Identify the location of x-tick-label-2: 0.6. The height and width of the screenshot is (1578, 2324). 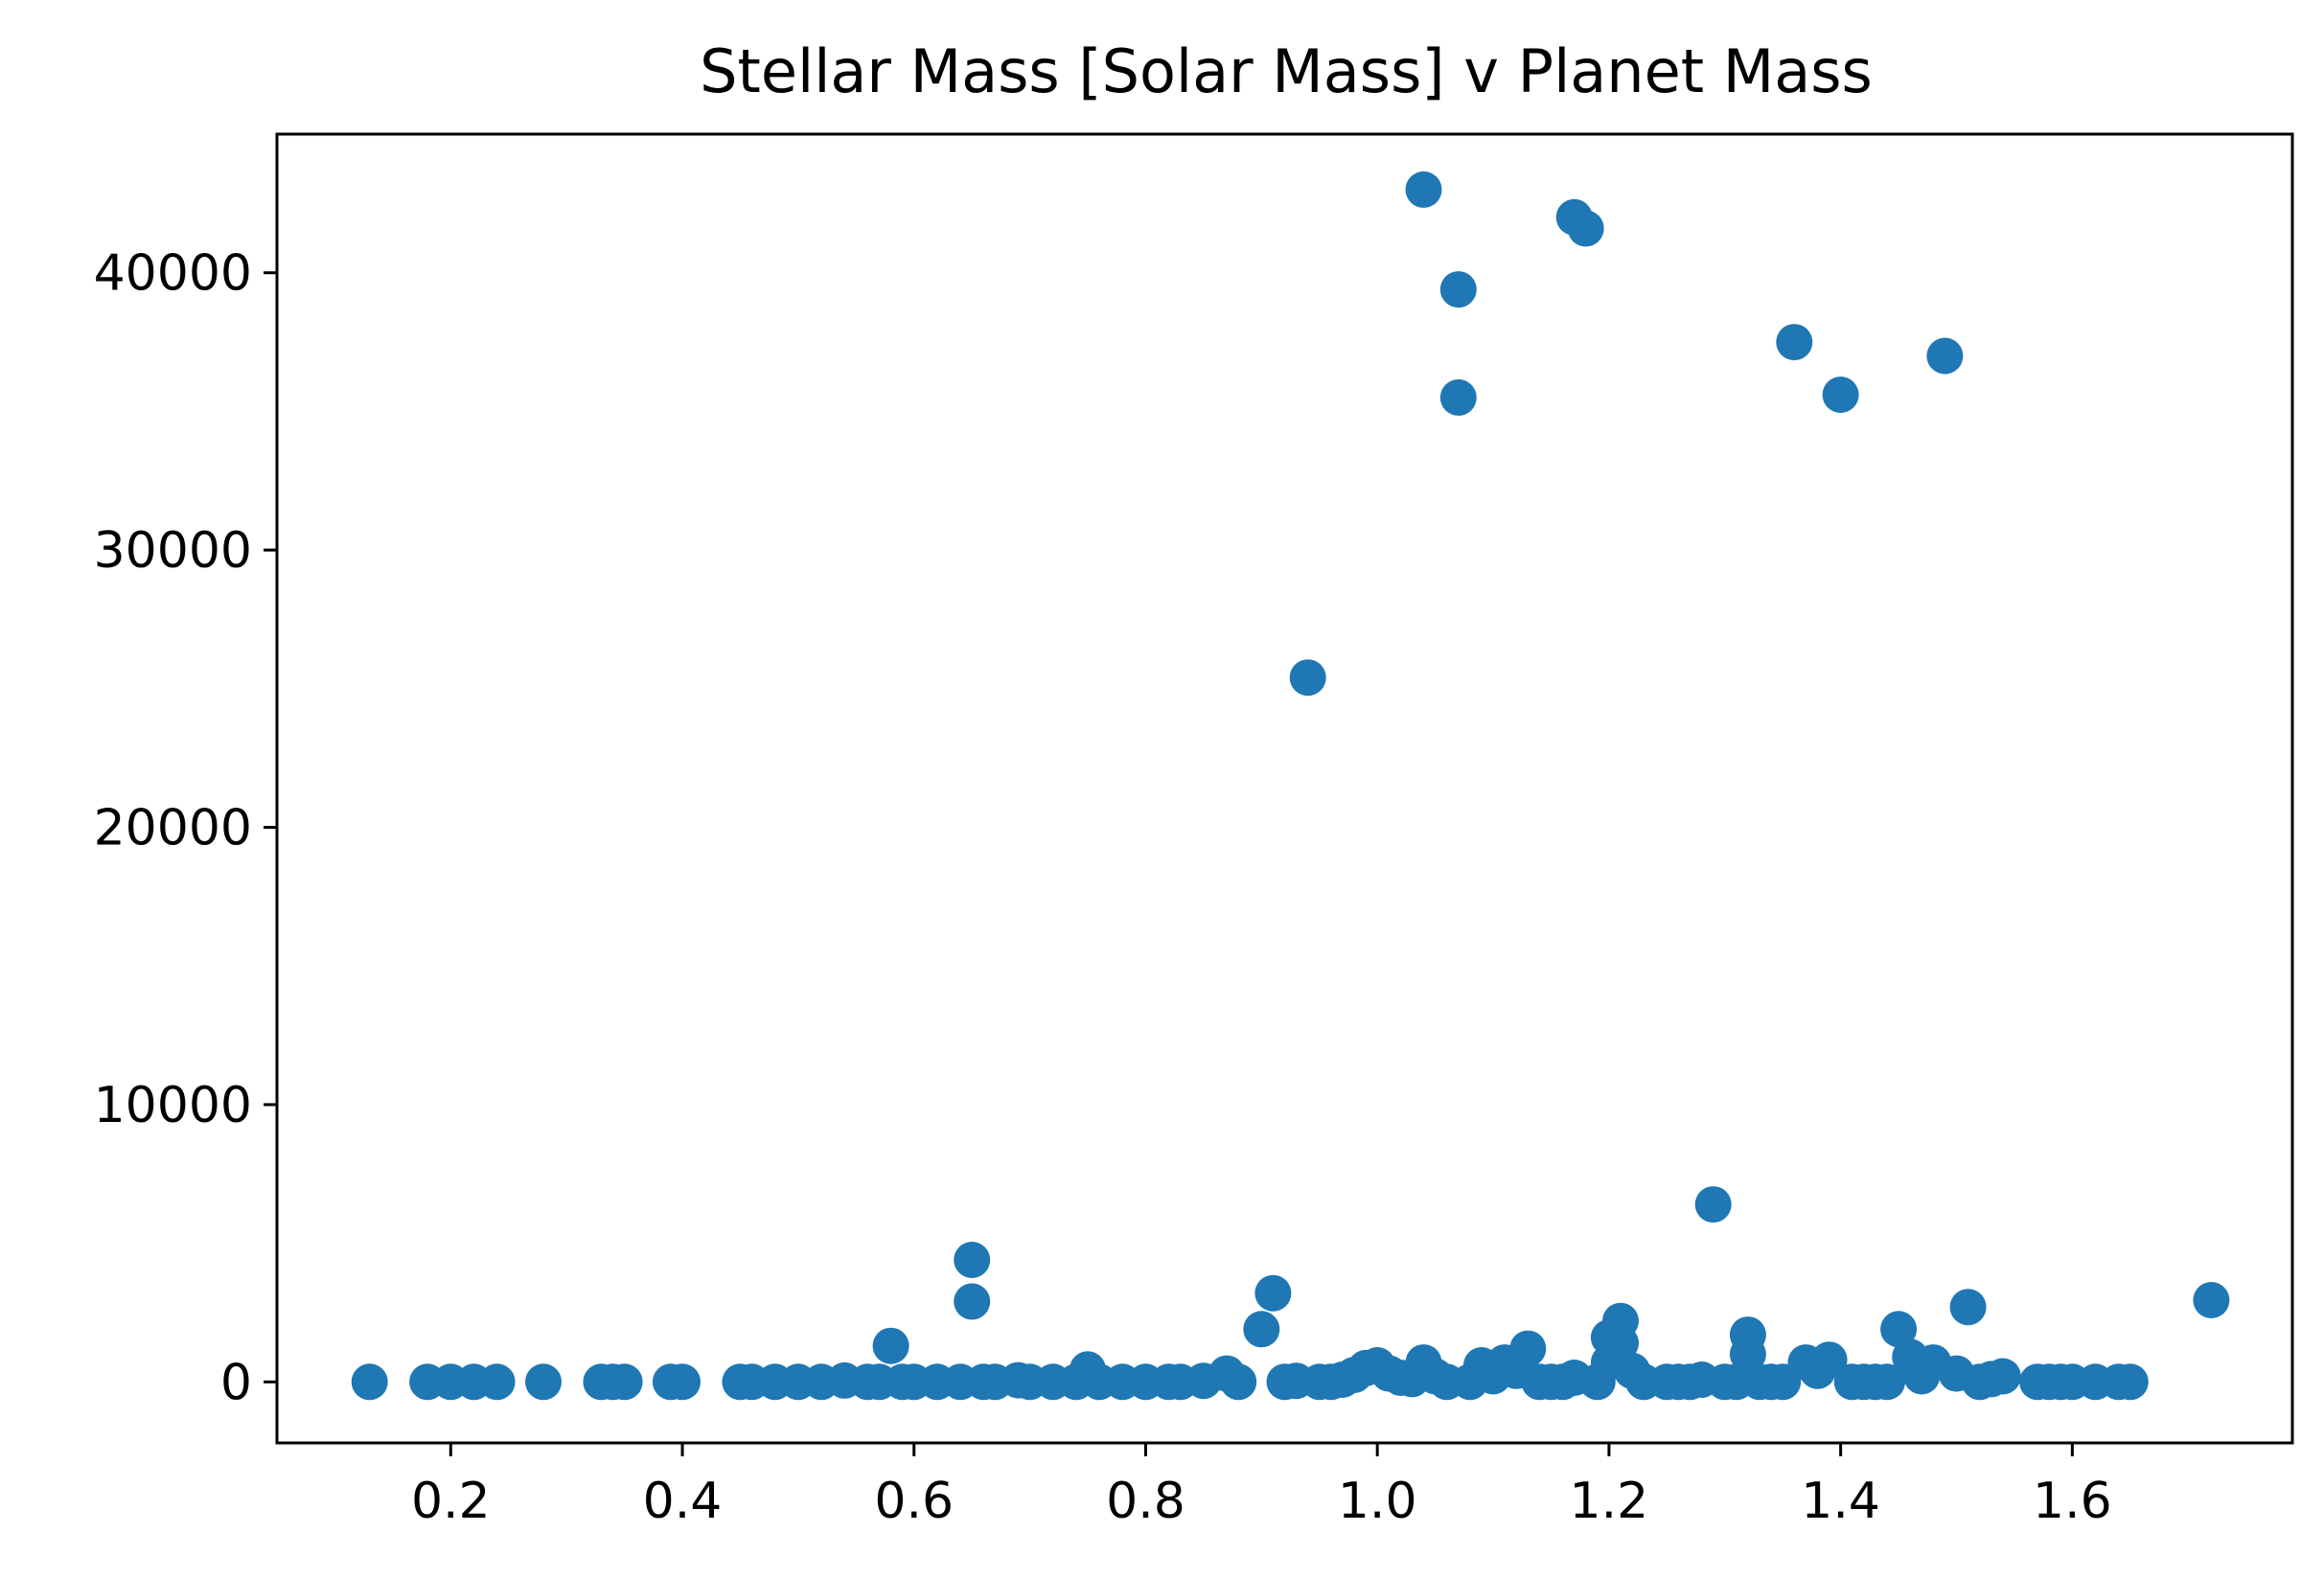
(914, 1501).